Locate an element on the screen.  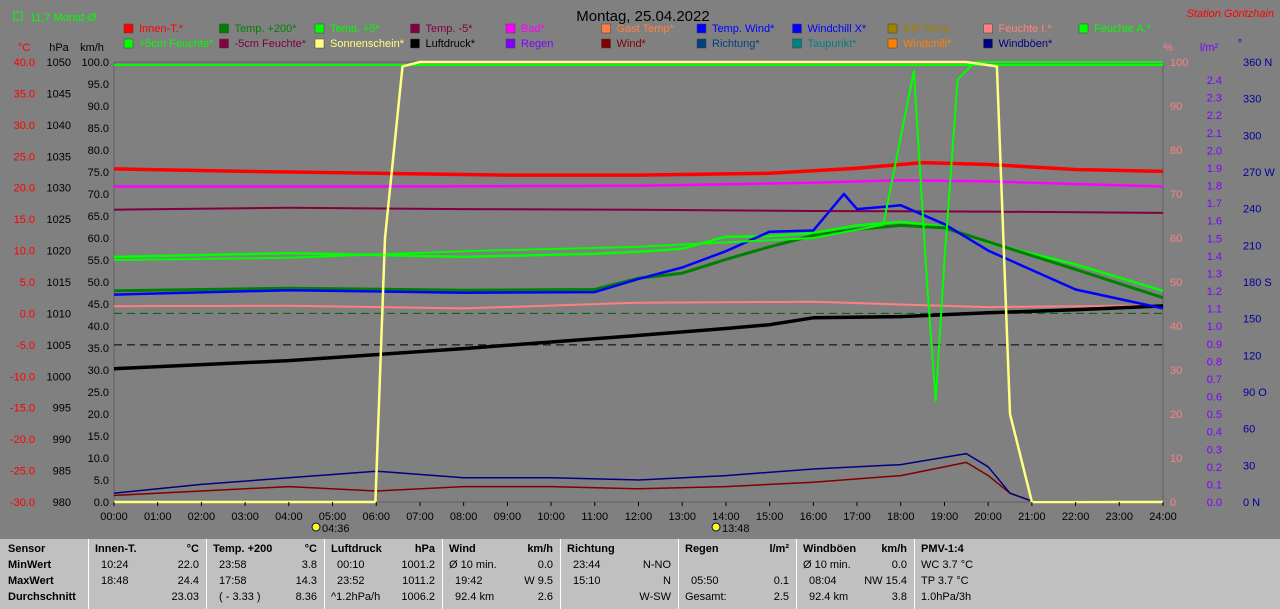
y-tick-temp: -15.0 is located at coordinates (22, 409).